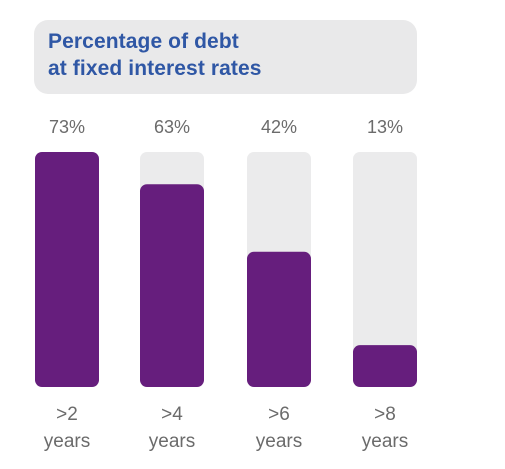 The width and height of the screenshot is (505, 469). Describe the element at coordinates (385, 414) in the screenshot. I see `category-label: >8` at that location.